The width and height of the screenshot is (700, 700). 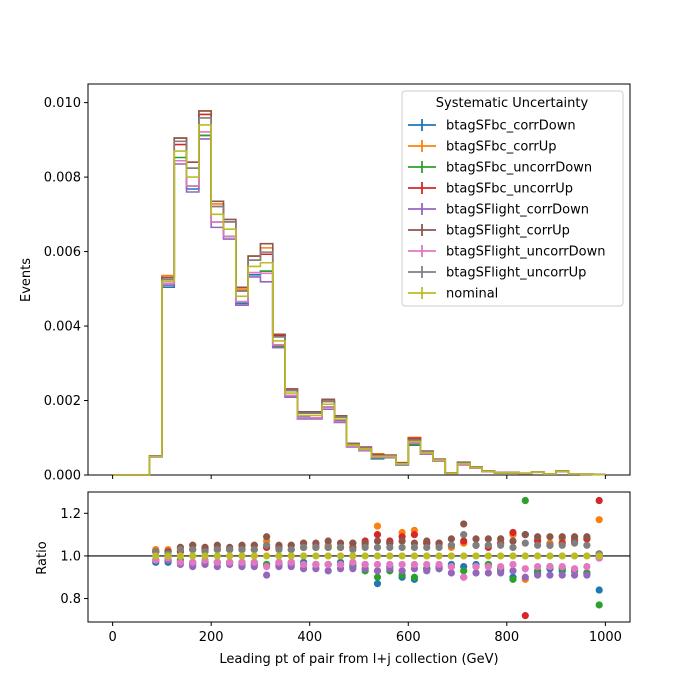 I want to click on legend-item-btagSFlight_corrUp: btagSFlight_corrUp, so click(x=489, y=231).